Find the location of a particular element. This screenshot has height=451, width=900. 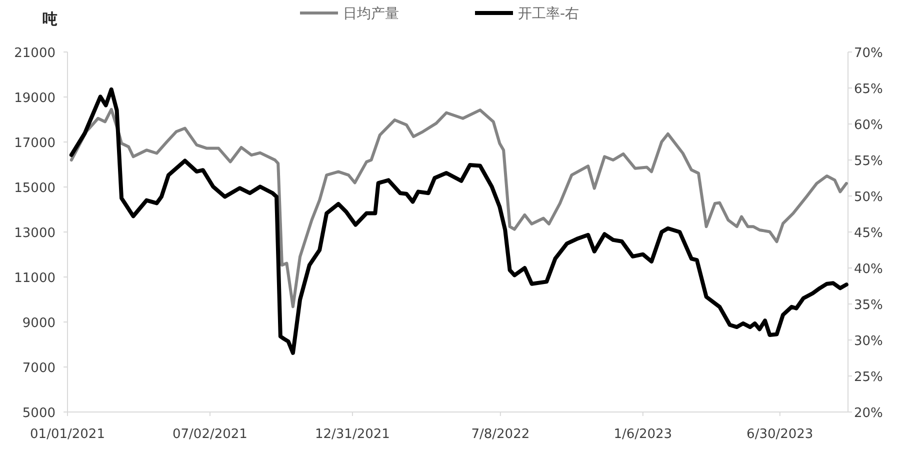

legend-label: 日均产量 is located at coordinates (371, 14).